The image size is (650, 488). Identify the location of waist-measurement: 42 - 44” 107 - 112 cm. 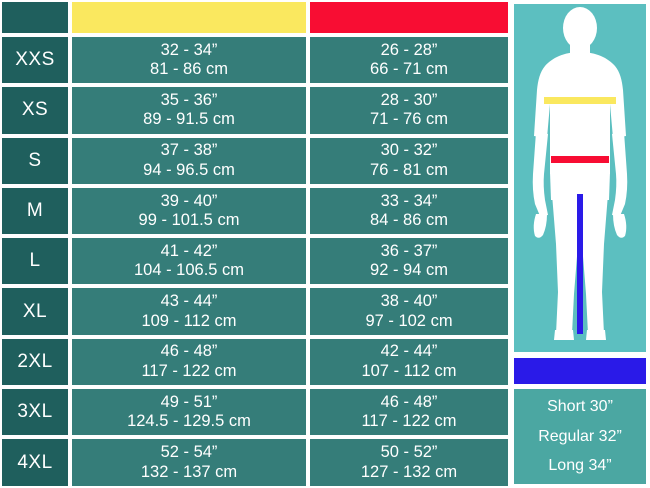
(409, 362).